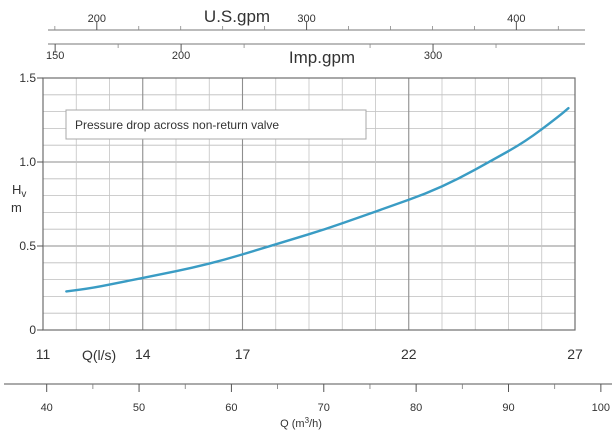 The image size is (614, 438). Describe the element at coordinates (315, 424) in the screenshot. I see `m3h-axis-label-tail: /h)` at that location.